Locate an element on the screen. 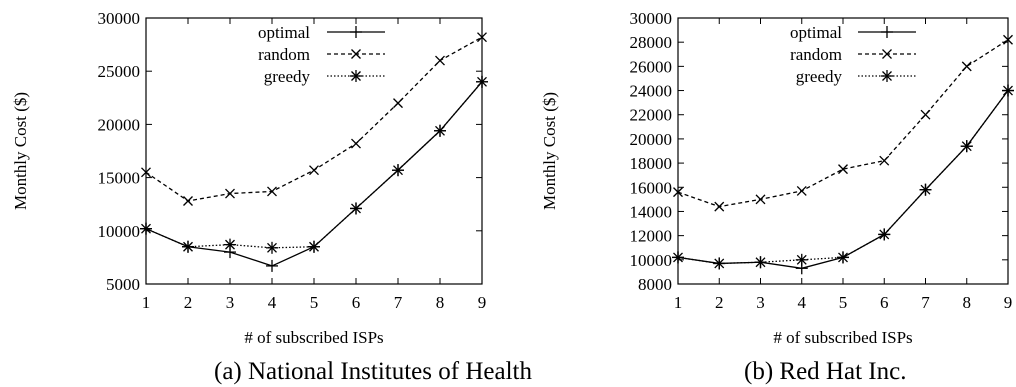  y-tick-label: 5000 is located at coordinates (123, 284).